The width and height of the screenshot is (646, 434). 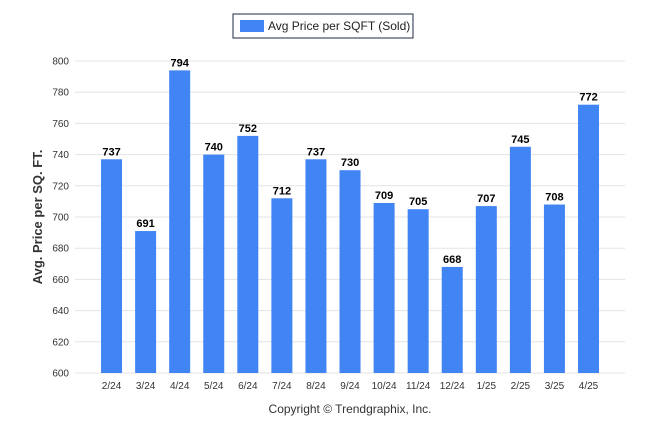 I want to click on x-tick-label: 3/24, so click(x=146, y=386).